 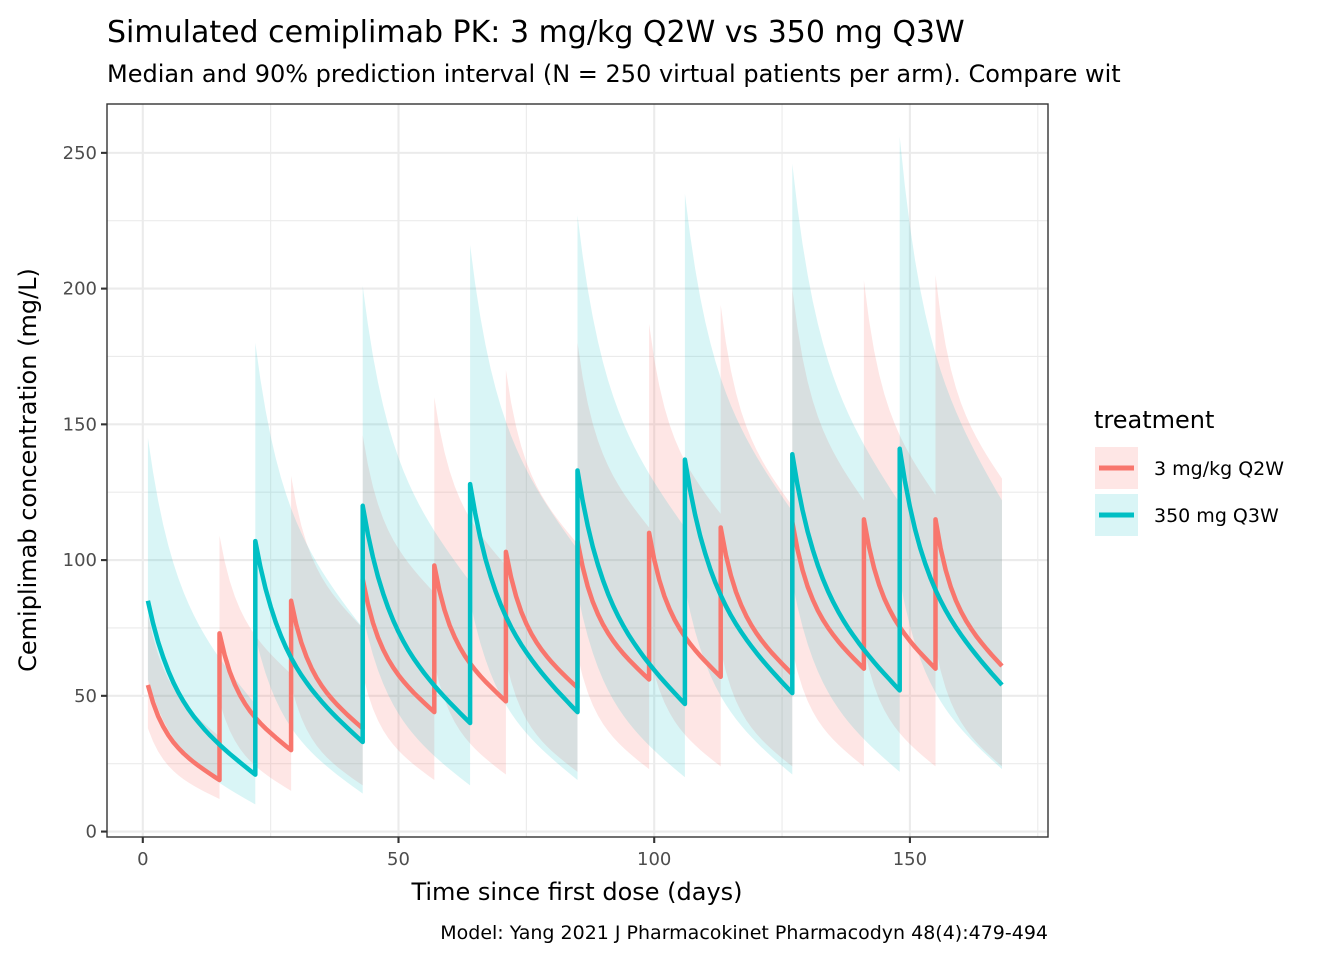 I want to click on x-tick-label: 100, so click(x=654, y=859).